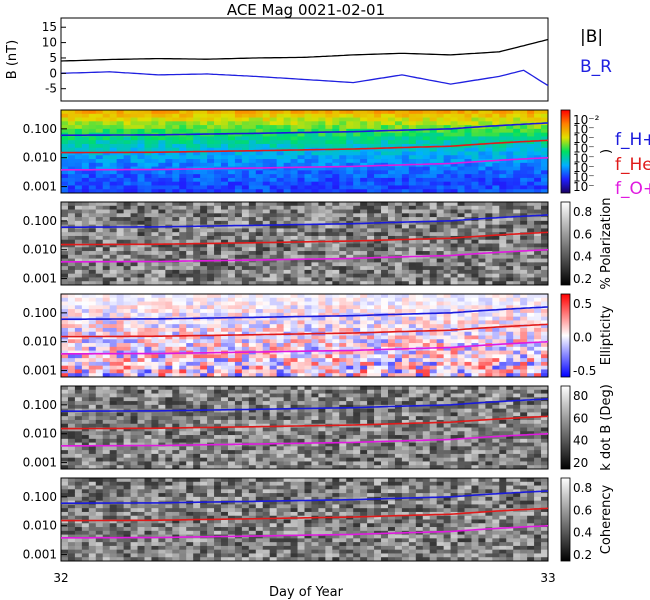 The width and height of the screenshot is (650, 600). I want to click on x-tick-label: 33, so click(547, 578).